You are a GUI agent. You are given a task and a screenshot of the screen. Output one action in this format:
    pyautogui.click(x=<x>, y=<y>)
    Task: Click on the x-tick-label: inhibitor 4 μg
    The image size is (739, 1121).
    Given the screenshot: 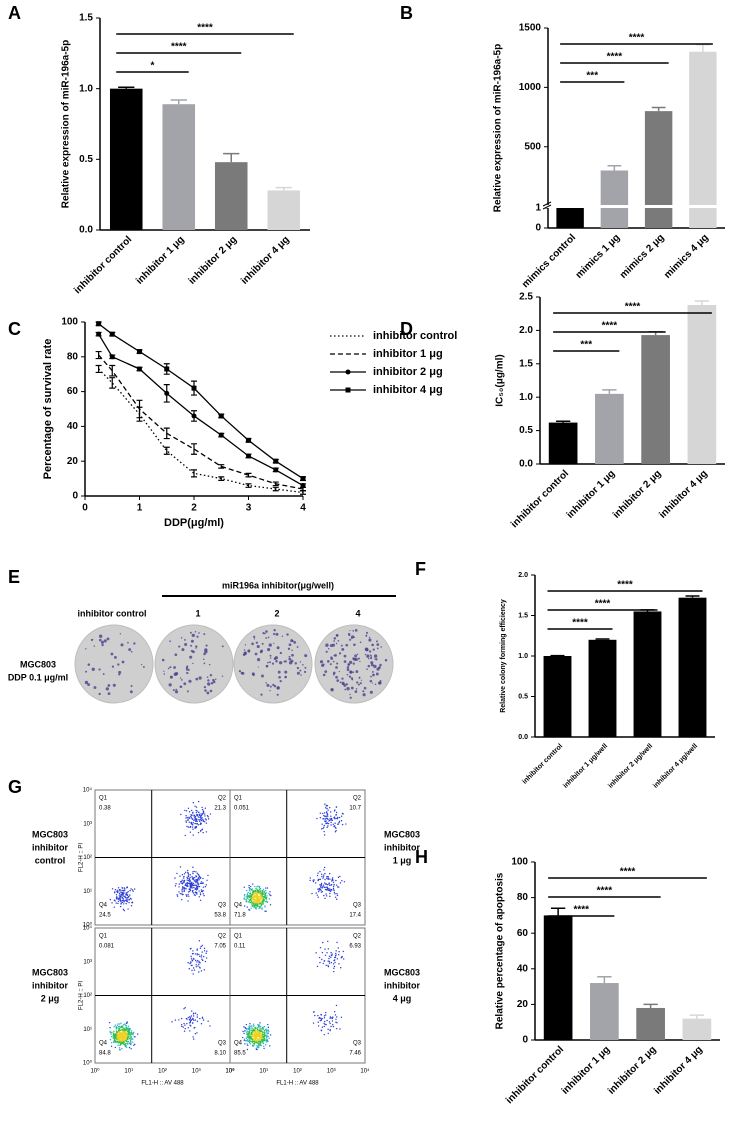 What is the action you would take?
    pyautogui.click(x=265, y=260)
    